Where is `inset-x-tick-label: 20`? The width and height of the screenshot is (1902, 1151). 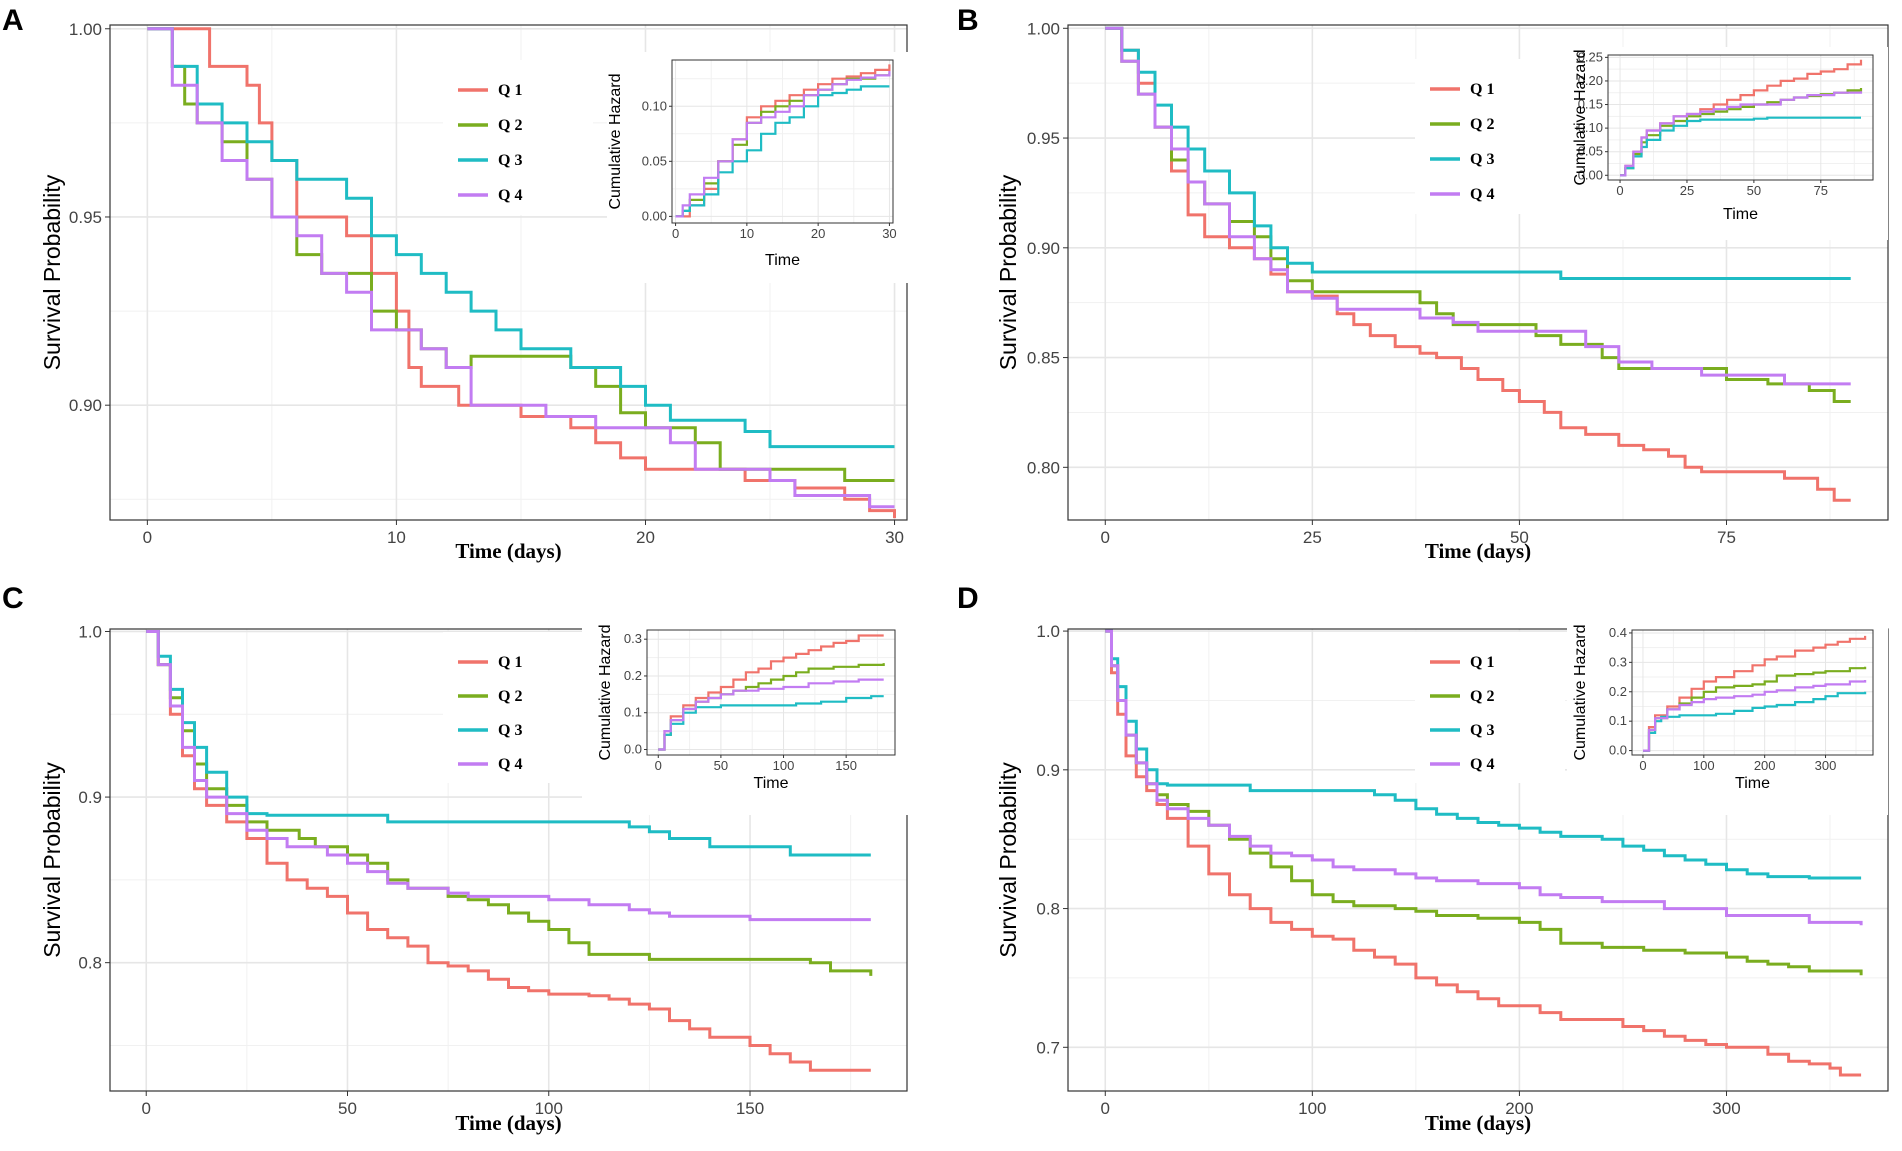
inset-x-tick-label: 20 is located at coordinates (818, 233).